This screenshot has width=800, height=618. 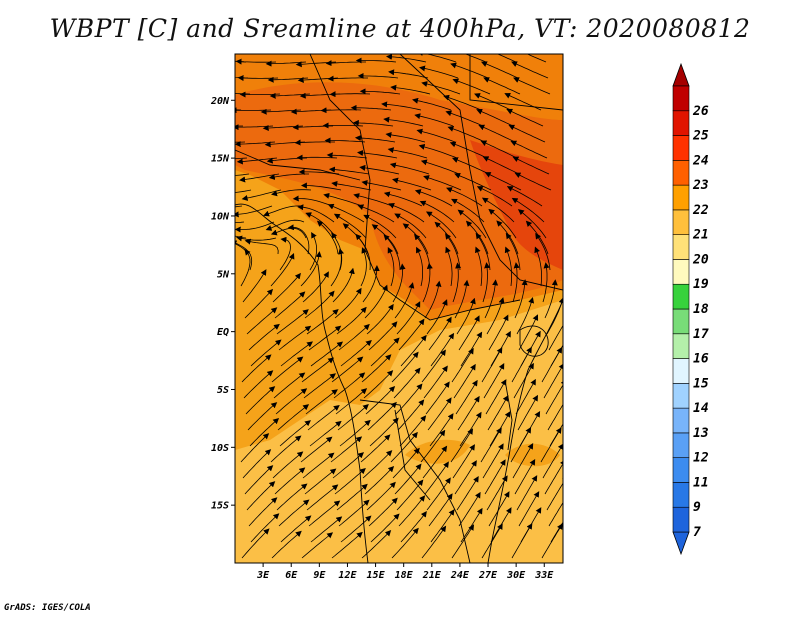 What do you see at coordinates (701, 433) in the screenshot?
I see `colorbar-label: 13` at bounding box center [701, 433].